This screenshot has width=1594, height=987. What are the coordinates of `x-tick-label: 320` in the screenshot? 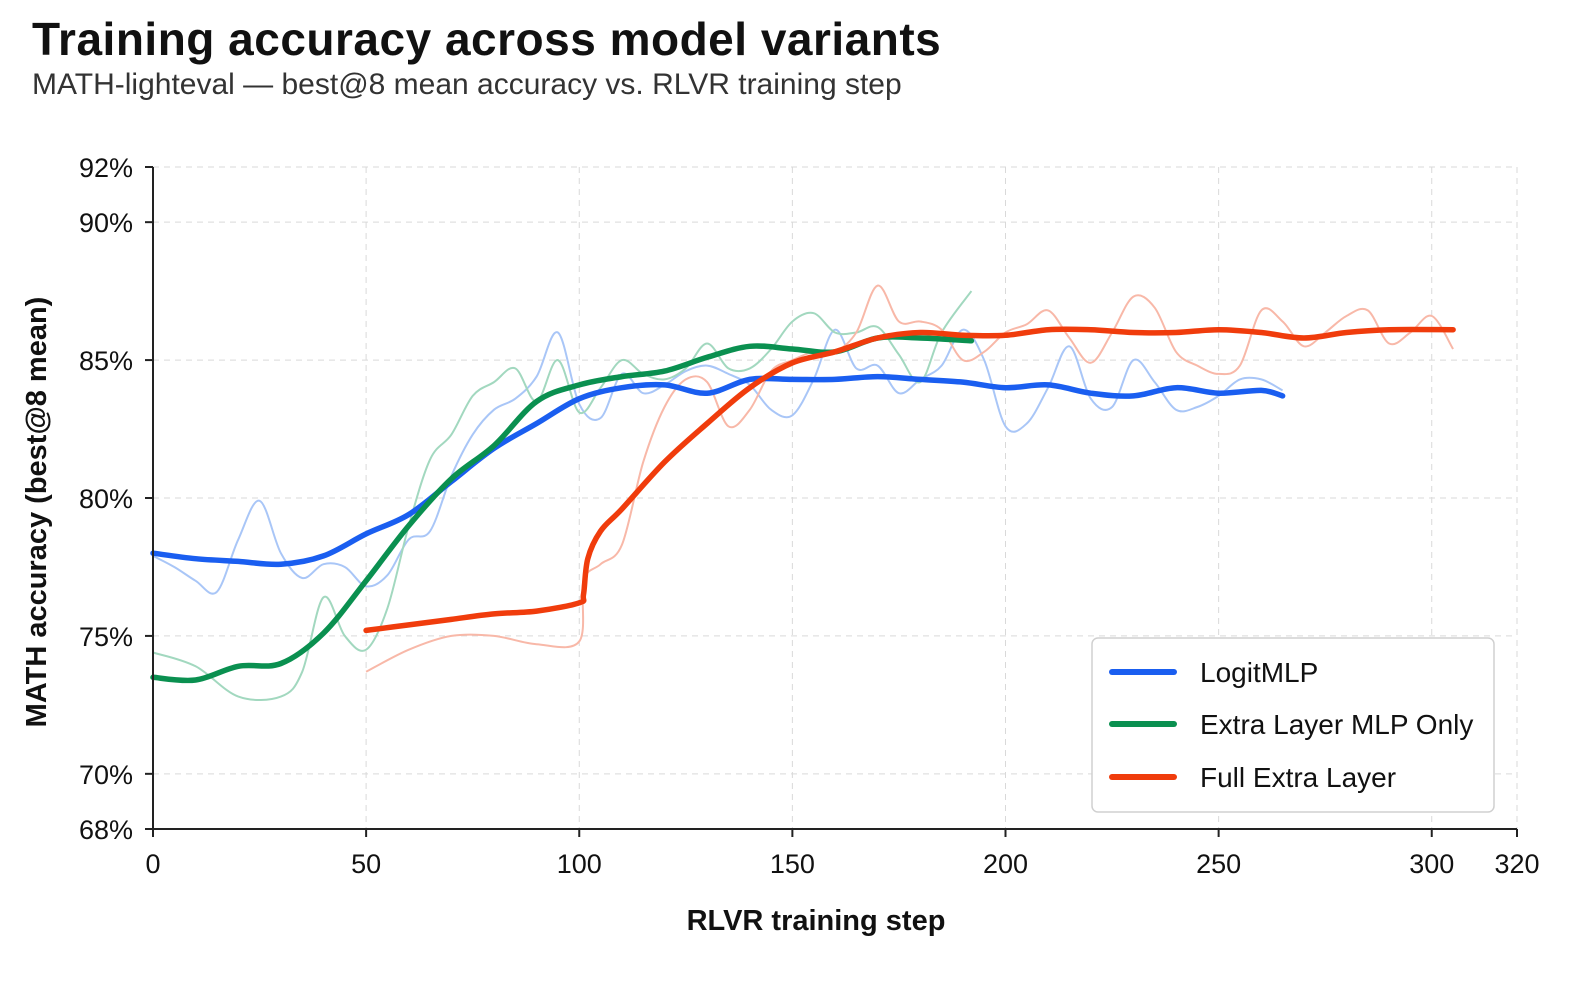 It's located at (1516, 864).